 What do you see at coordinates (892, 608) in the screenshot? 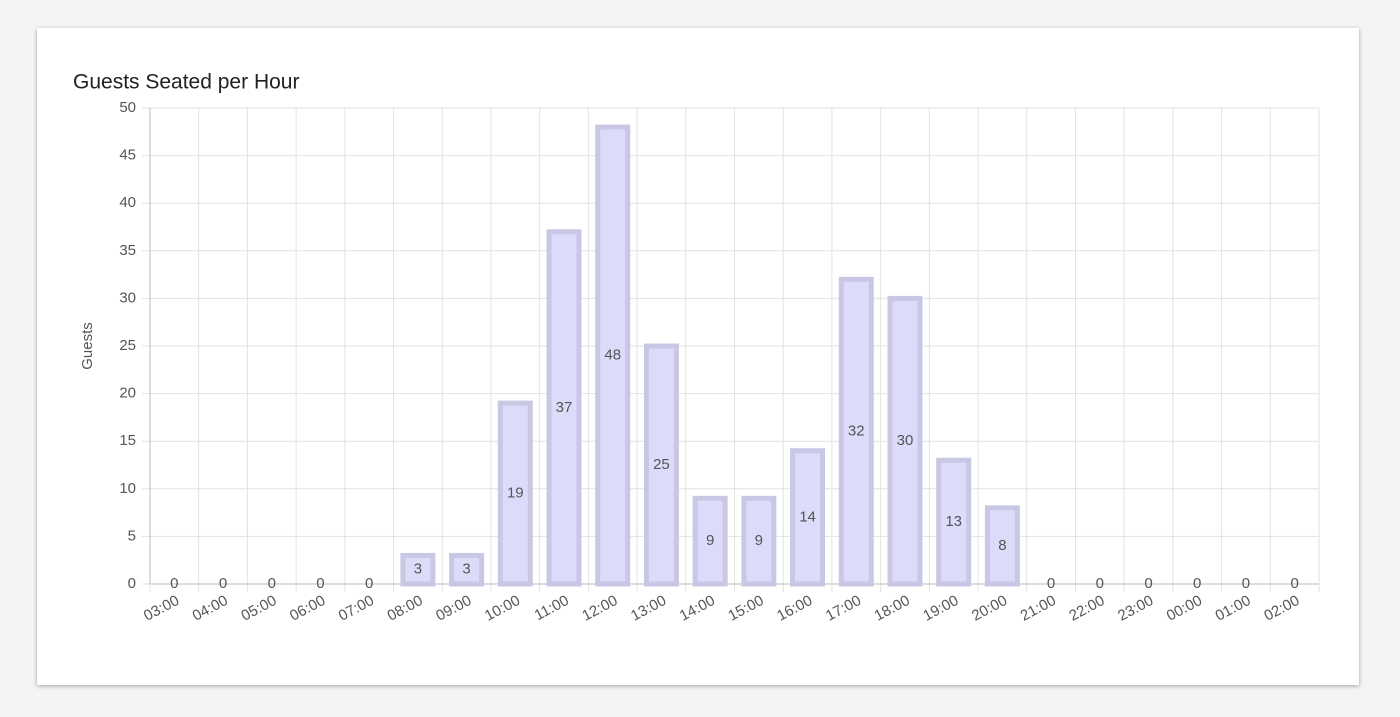
I see `x-tick-label: 18:00` at bounding box center [892, 608].